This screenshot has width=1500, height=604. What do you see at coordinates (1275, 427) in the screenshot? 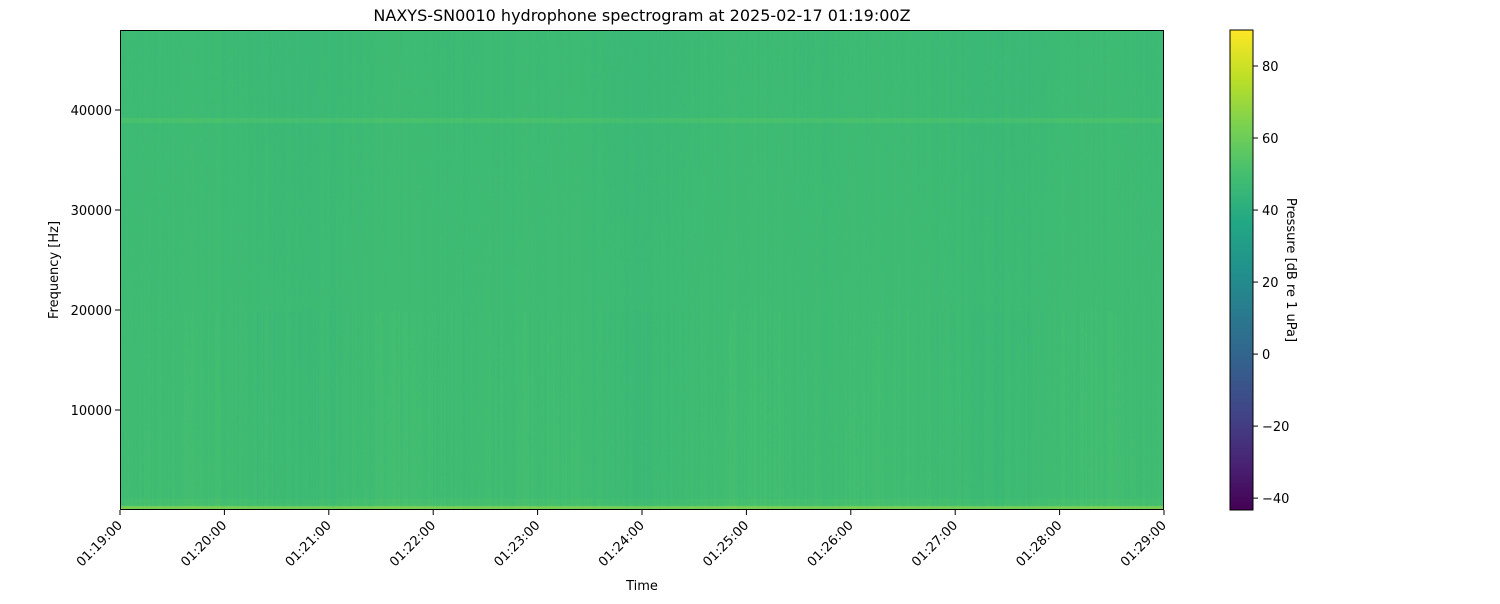
I see `colorbar-tick-label: −20` at bounding box center [1275, 427].